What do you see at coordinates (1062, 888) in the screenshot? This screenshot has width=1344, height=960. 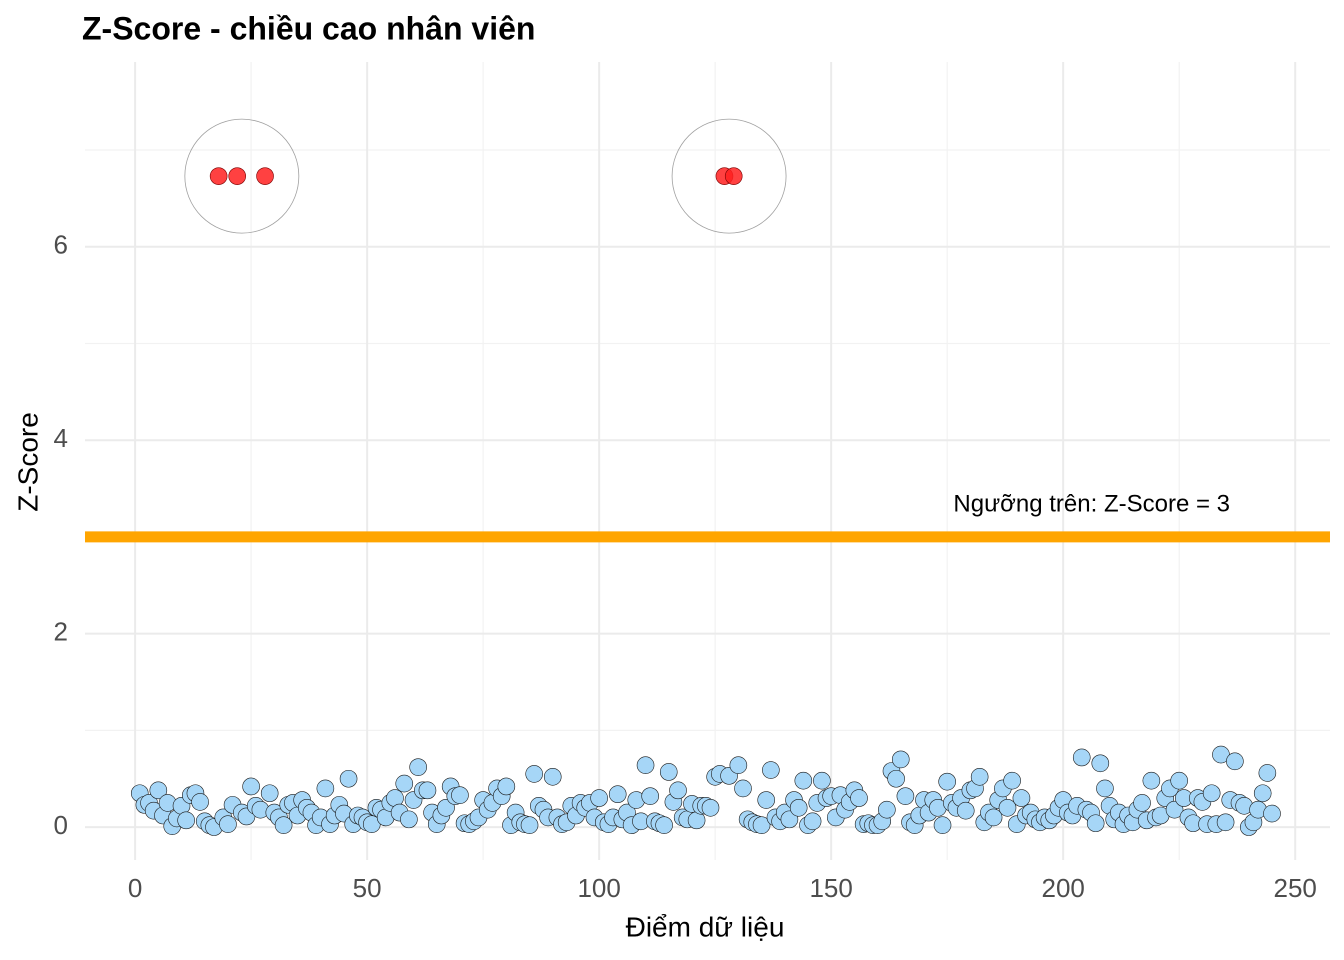 I see `x-tick-label: 200` at bounding box center [1062, 888].